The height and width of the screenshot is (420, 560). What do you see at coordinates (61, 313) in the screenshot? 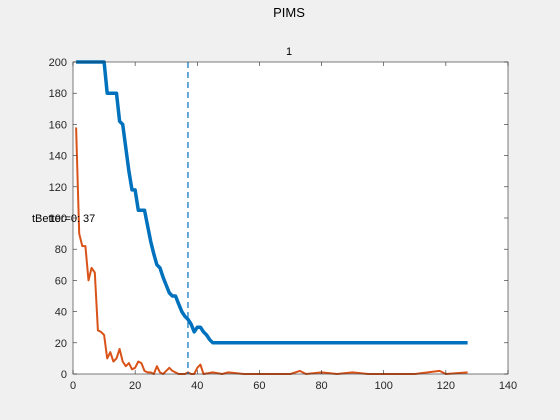
I see `y-tick-label: 40` at bounding box center [61, 313].